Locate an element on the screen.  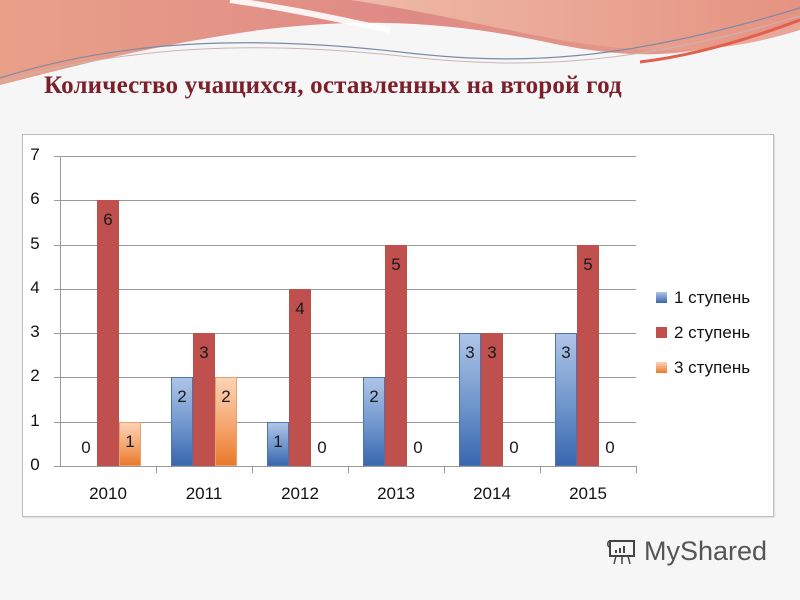
x-axis-category-label: 2014 is located at coordinates (492, 493).